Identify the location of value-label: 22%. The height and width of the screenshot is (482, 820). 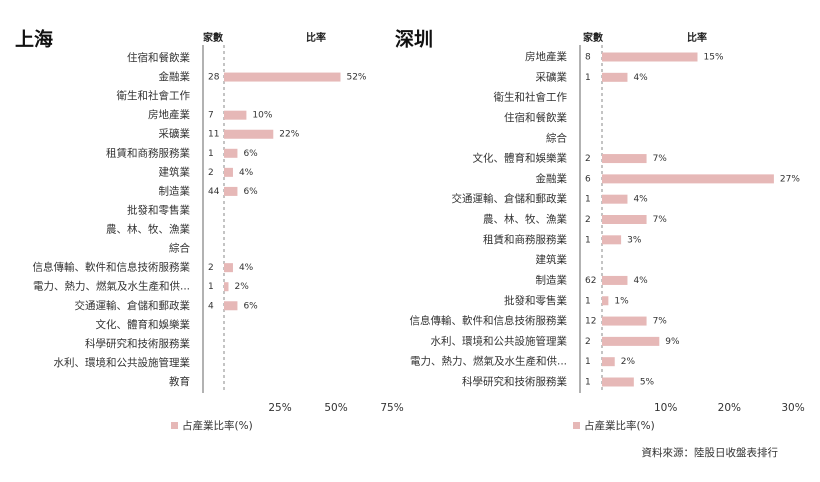
(289, 135).